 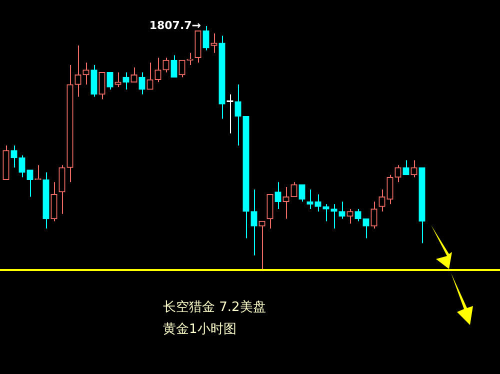 What do you see at coordinates (199, 329) in the screenshot?
I see `text: 黄金1小时图` at bounding box center [199, 329].